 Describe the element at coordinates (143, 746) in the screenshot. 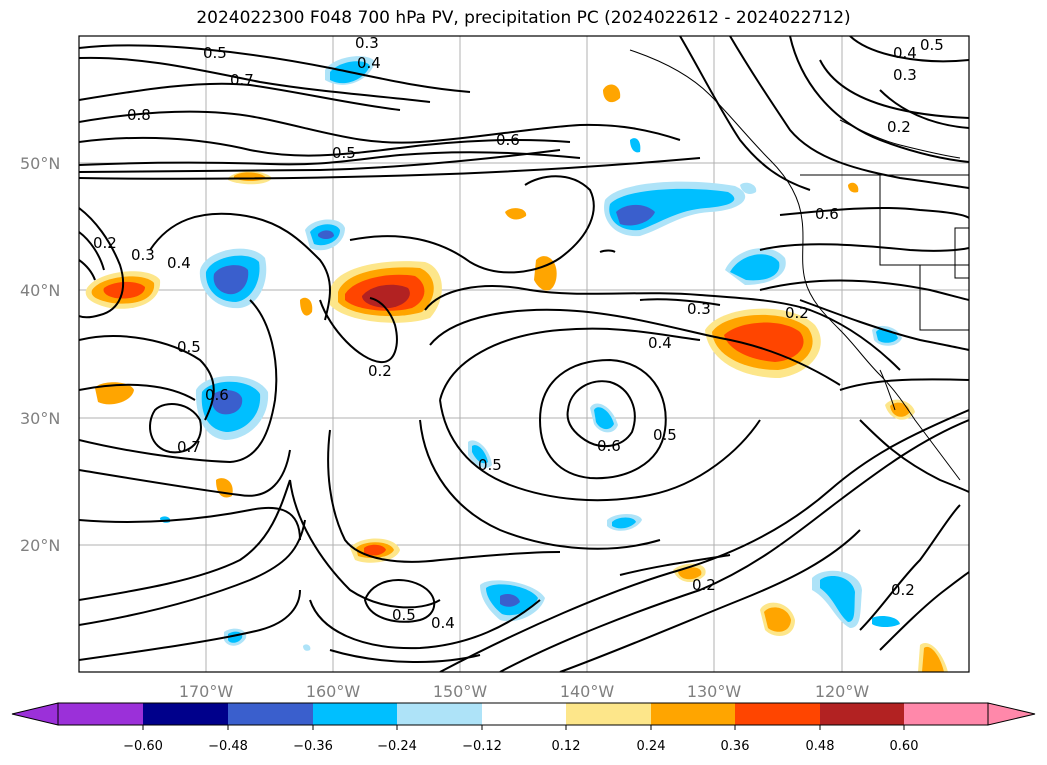

I see `colorbar-tick-label: −0.60` at that location.